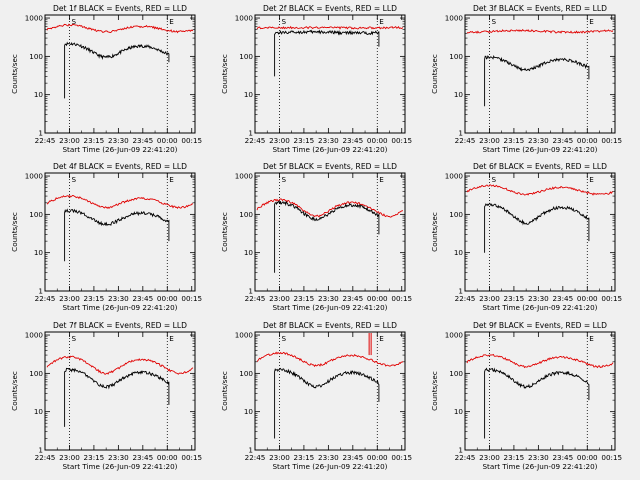 This screenshot has height=480, width=640. What do you see at coordinates (120, 325) in the screenshot?
I see `chart-title: Det 7f BLACK = Events, RED = LLD` at bounding box center [120, 325].